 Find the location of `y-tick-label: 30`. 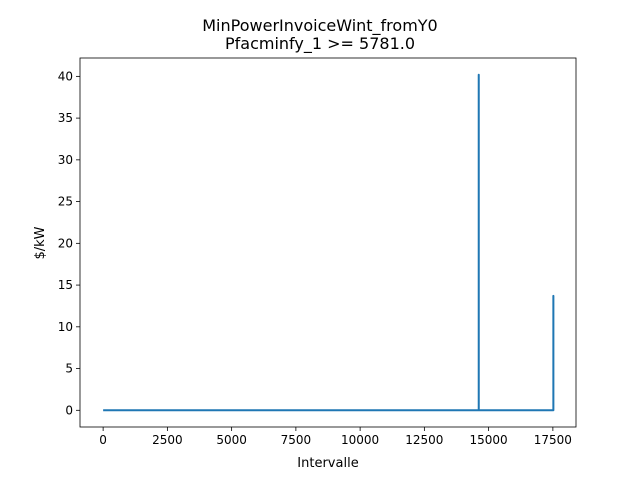

y-tick-label: 30 is located at coordinates (65, 160).